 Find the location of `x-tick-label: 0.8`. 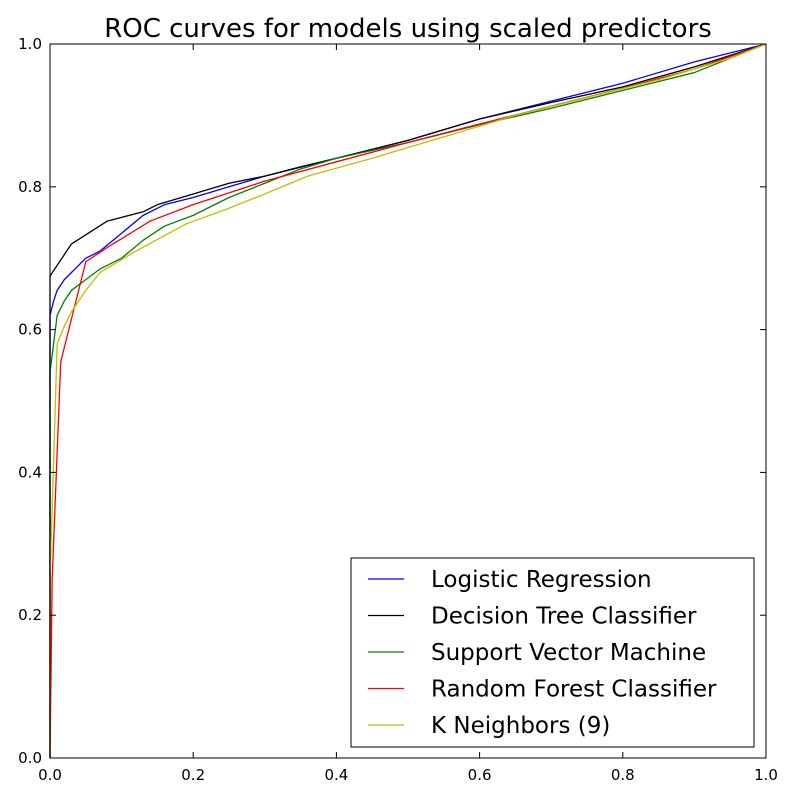

x-tick-label: 0.8 is located at coordinates (623, 775).